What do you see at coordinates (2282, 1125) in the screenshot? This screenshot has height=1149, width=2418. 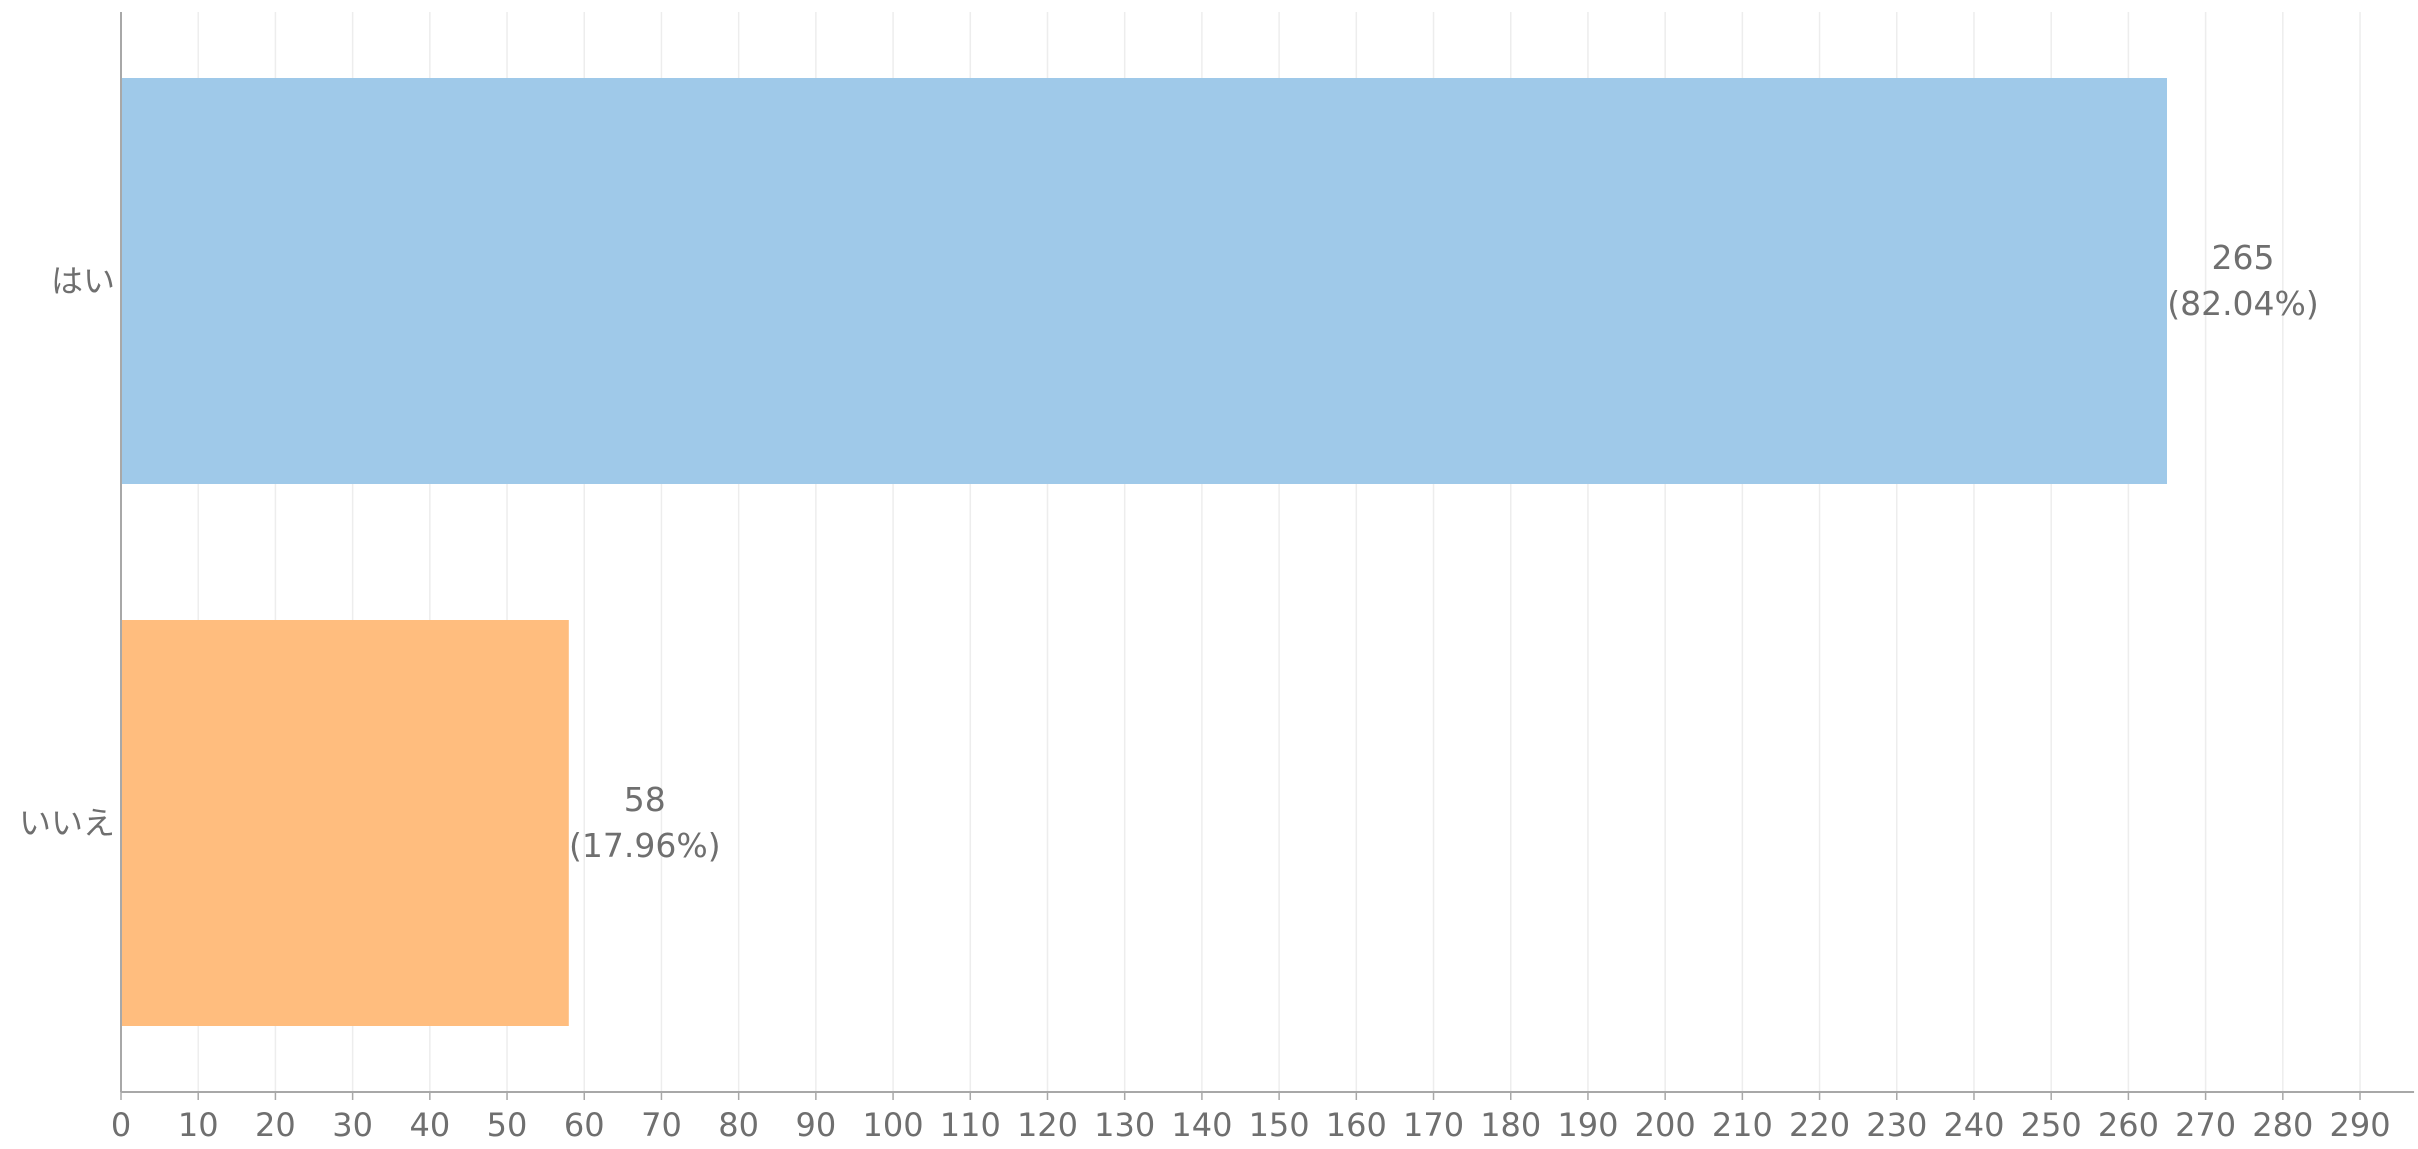 I see `x-tick-label: 280` at bounding box center [2282, 1125].